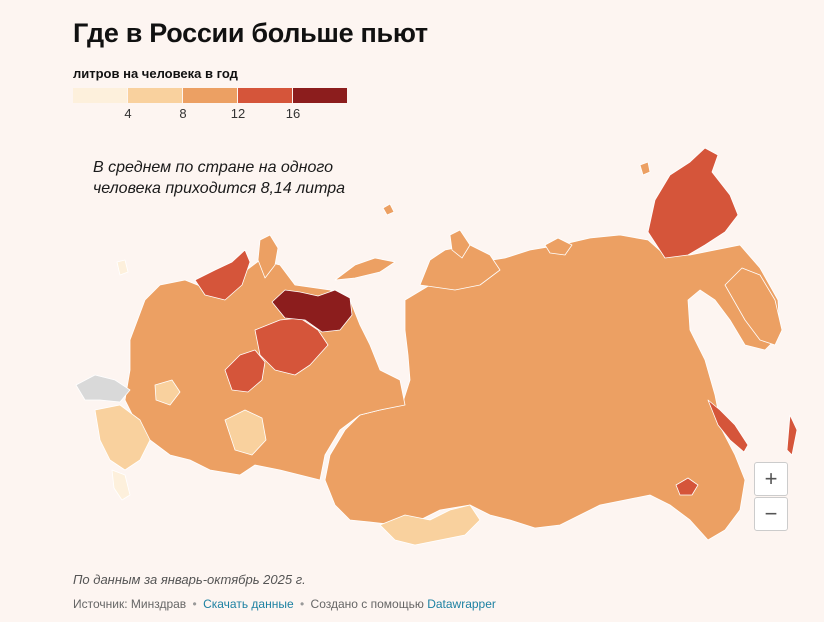 This screenshot has width=824, height=622. I want to click on data-note: По данным за январь-октябрь 2025 г., so click(189, 579).